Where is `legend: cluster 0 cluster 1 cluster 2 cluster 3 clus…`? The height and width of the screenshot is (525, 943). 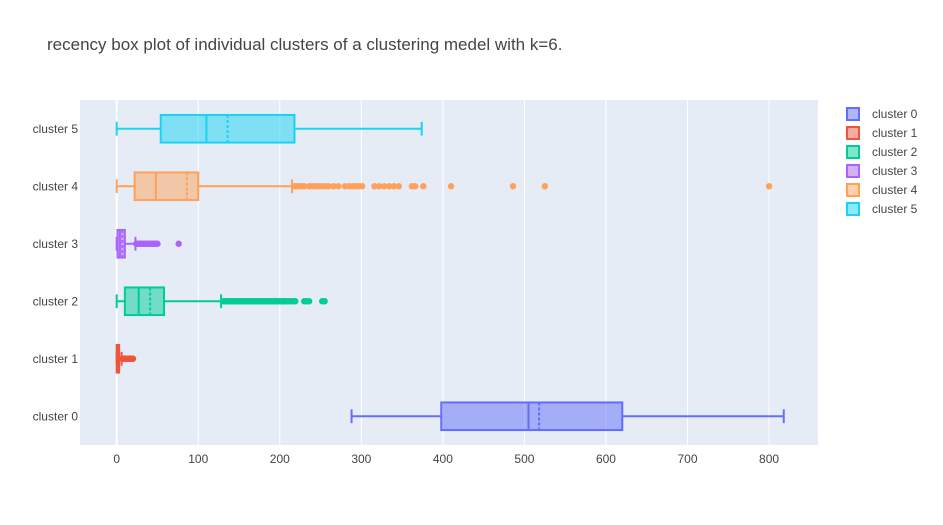 legend: cluster 0 cluster 1 cluster 2 cluster 3 clus… is located at coordinates (882, 161).